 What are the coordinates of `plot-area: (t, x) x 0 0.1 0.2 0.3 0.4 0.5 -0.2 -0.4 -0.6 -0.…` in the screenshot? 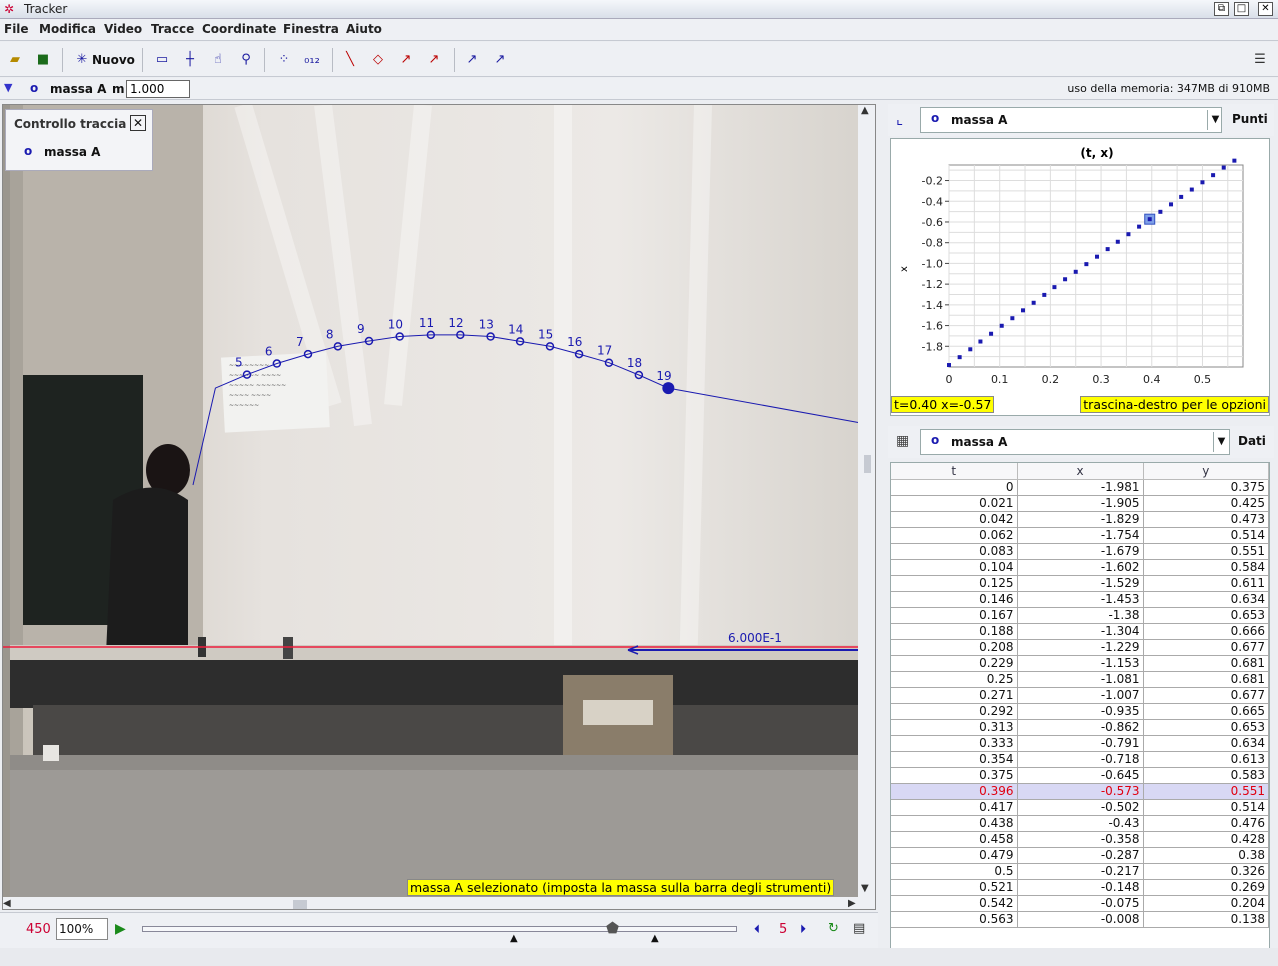 It's located at (1080, 277).